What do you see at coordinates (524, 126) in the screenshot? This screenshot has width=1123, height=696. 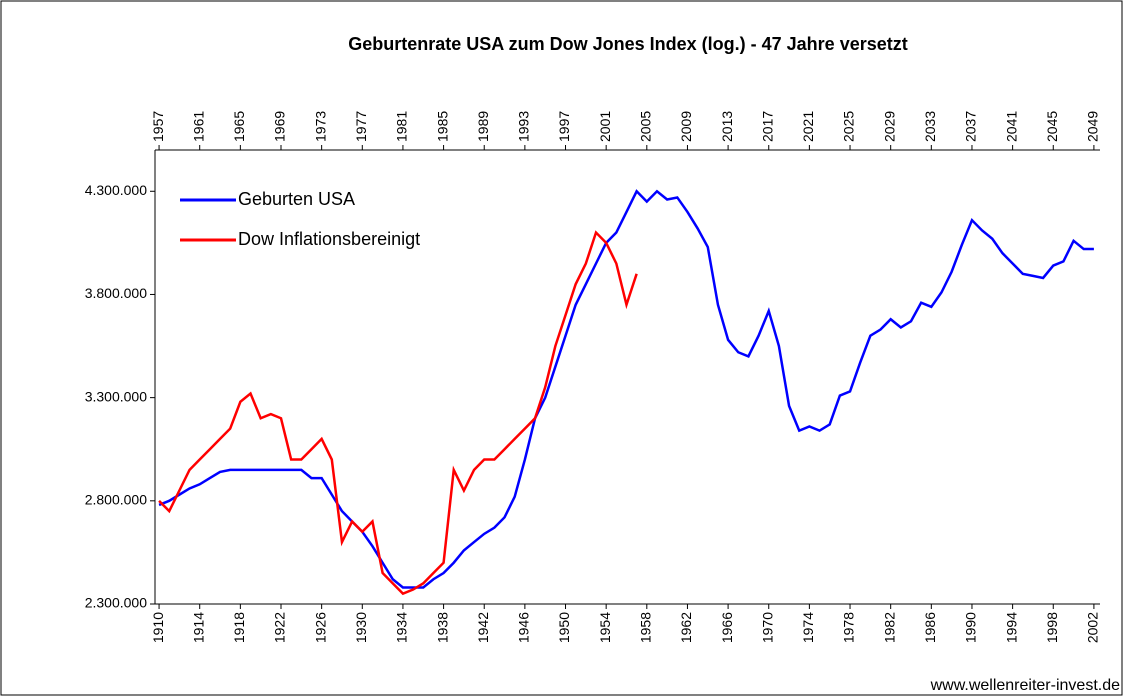 I see `x2-tick-label: 1993` at bounding box center [524, 126].